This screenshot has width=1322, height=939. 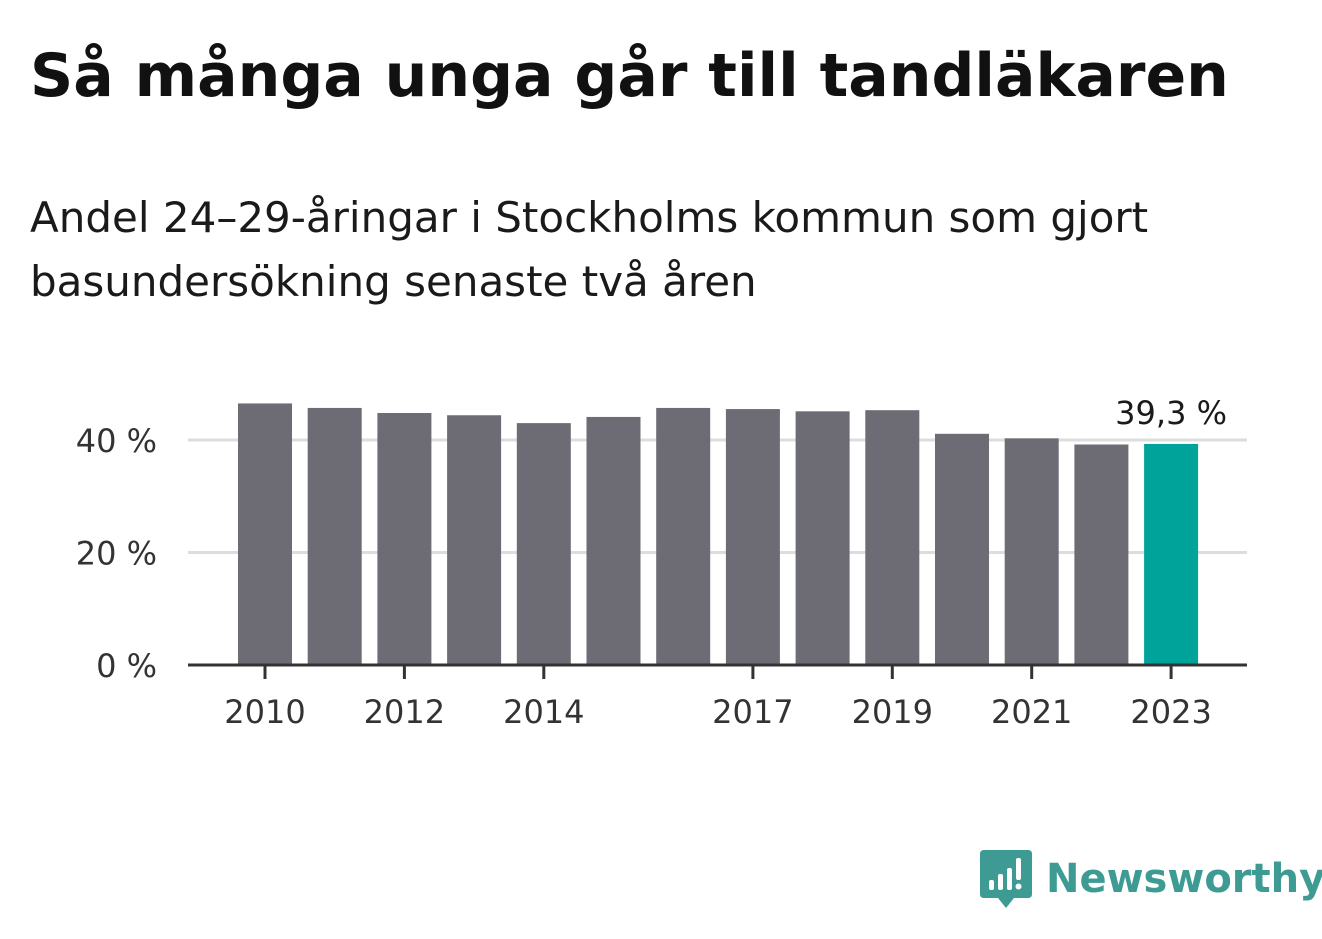 What do you see at coordinates (1171, 554) in the screenshot?
I see `highlight-bar` at bounding box center [1171, 554].